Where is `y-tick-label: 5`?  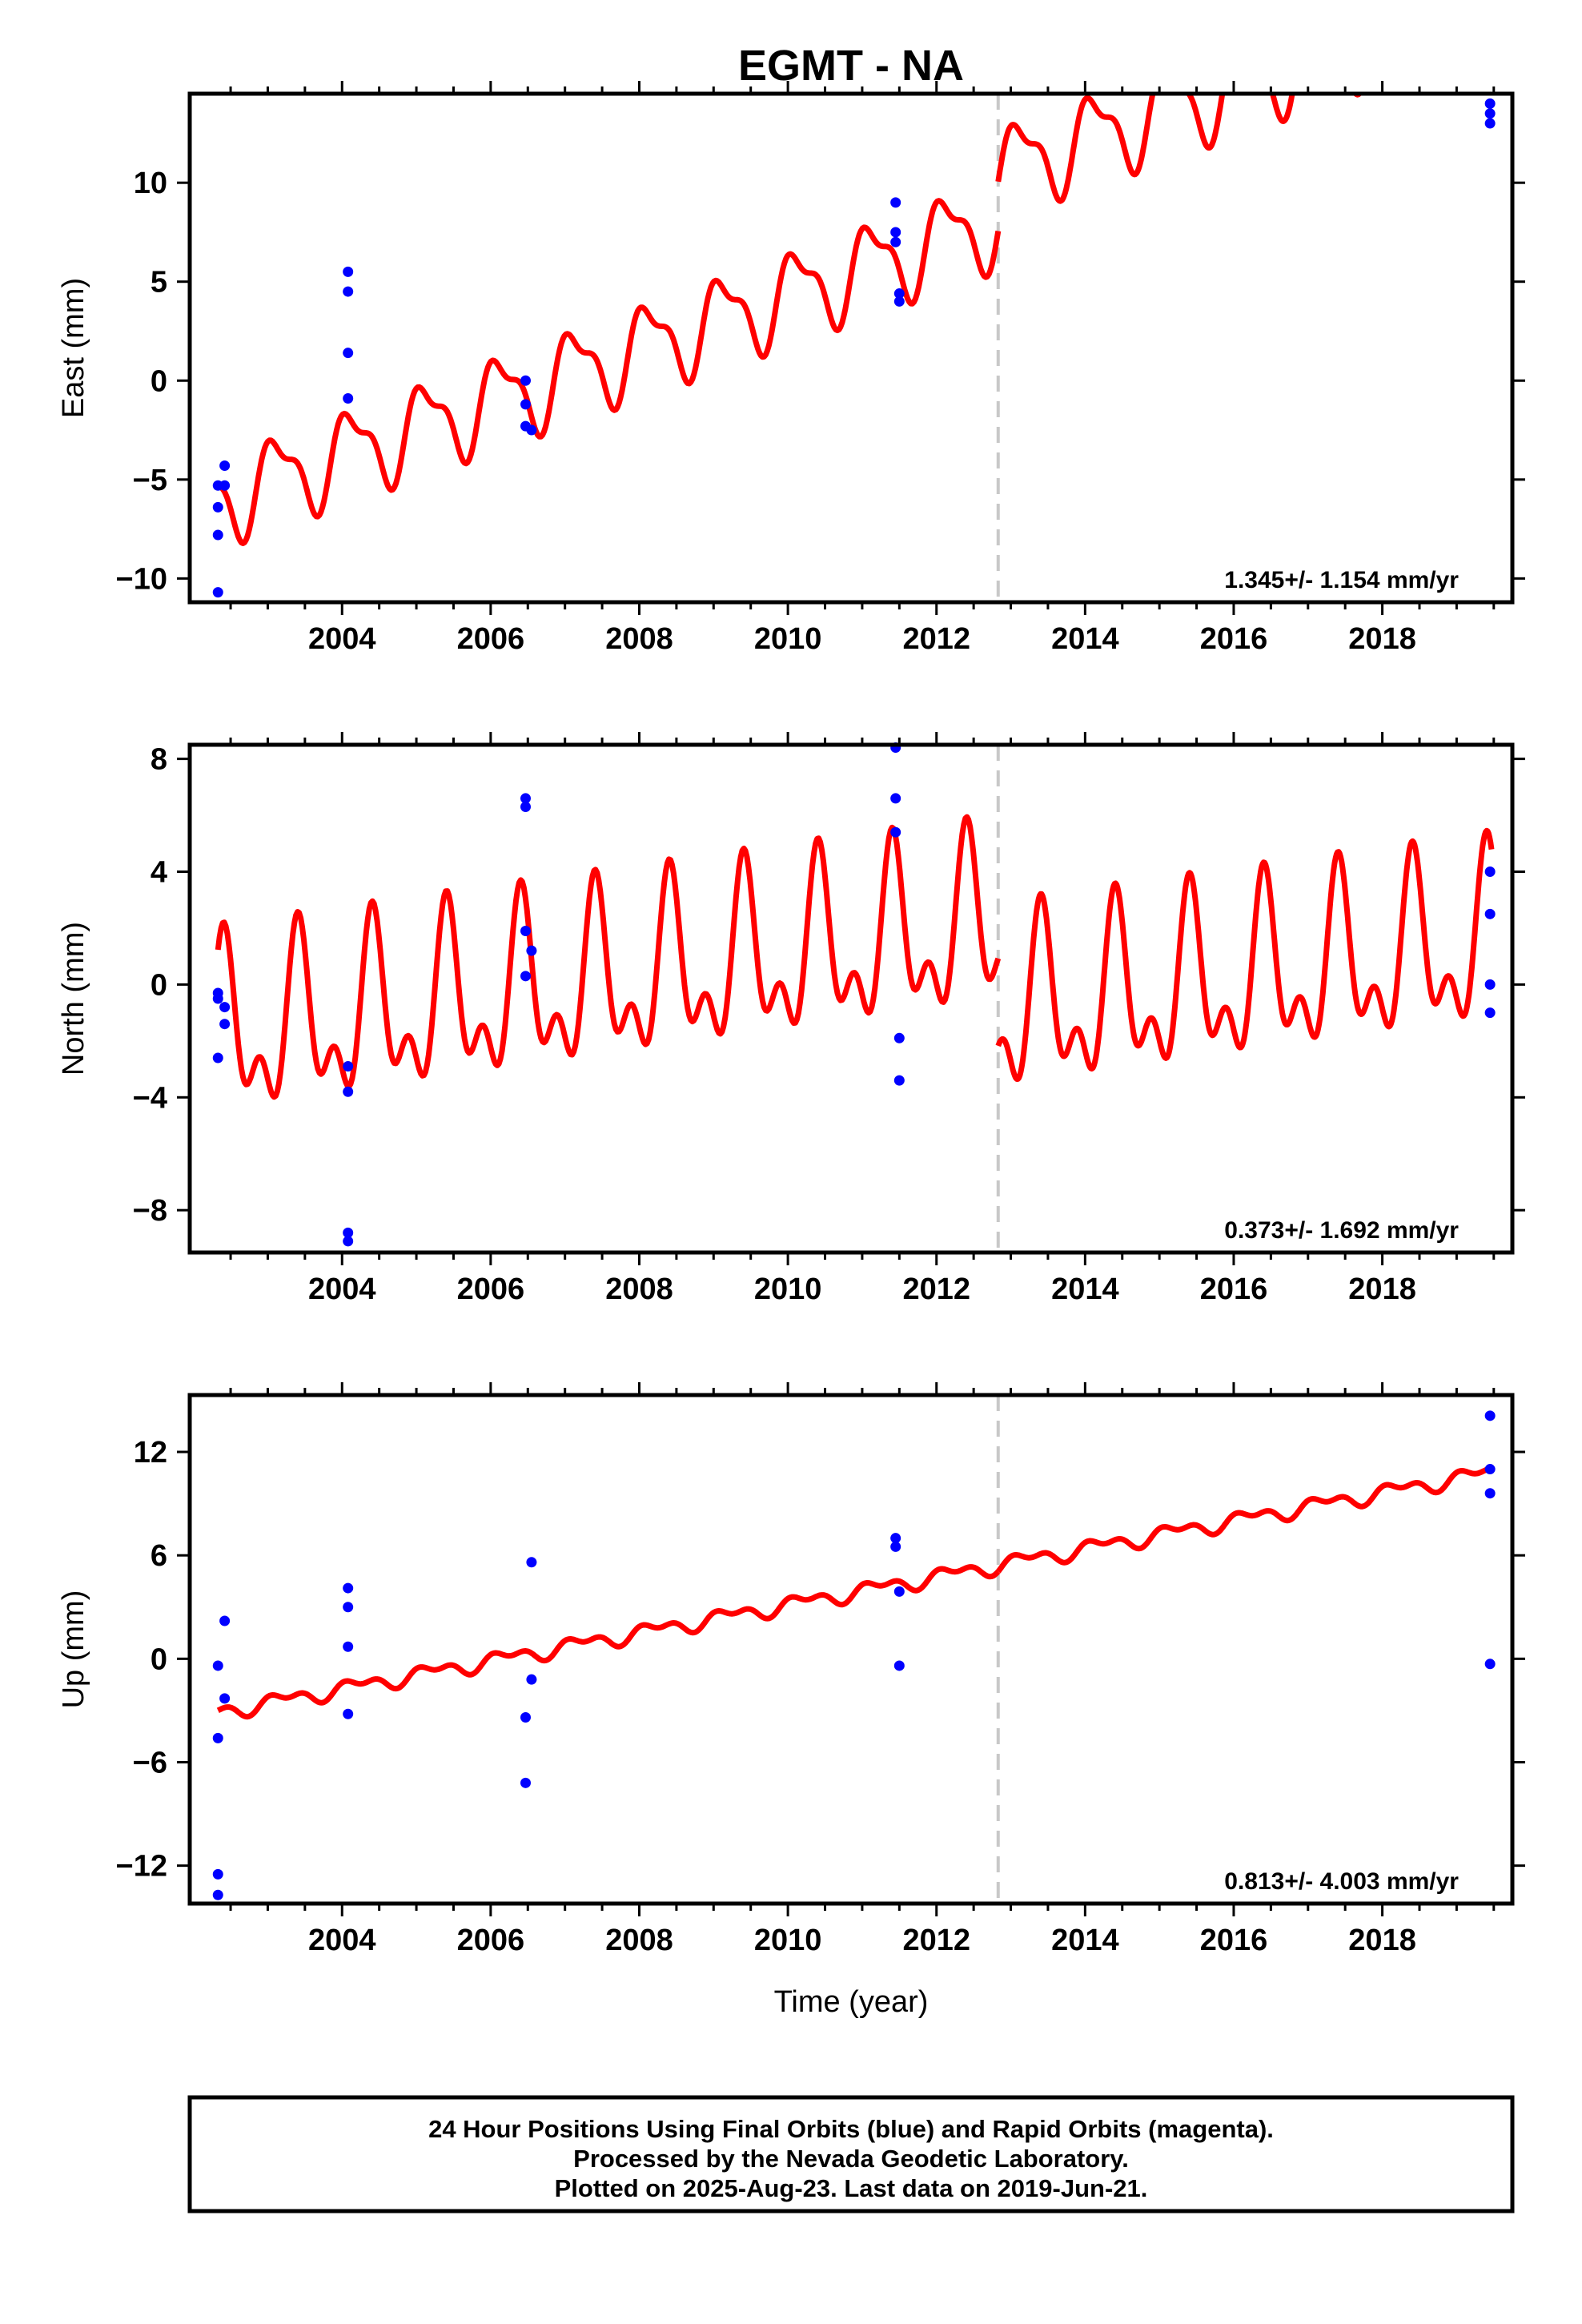 y-tick-label: 5 is located at coordinates (159, 283).